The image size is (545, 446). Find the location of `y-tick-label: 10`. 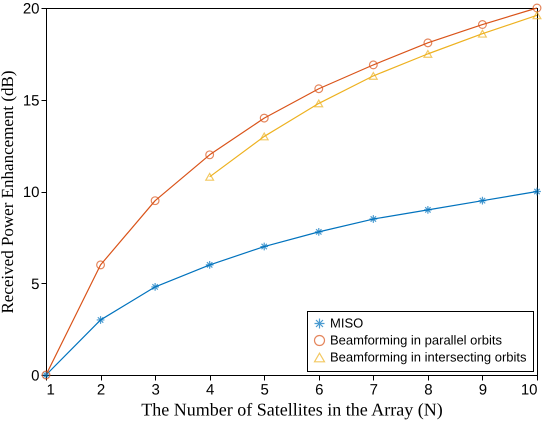

y-tick-label: 10 is located at coordinates (31, 192).